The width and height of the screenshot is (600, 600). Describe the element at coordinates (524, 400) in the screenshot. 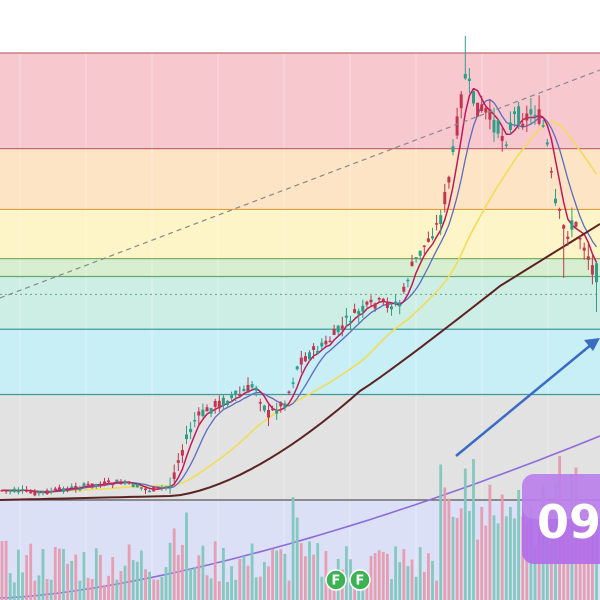

I see `arrow-shaft` at that location.